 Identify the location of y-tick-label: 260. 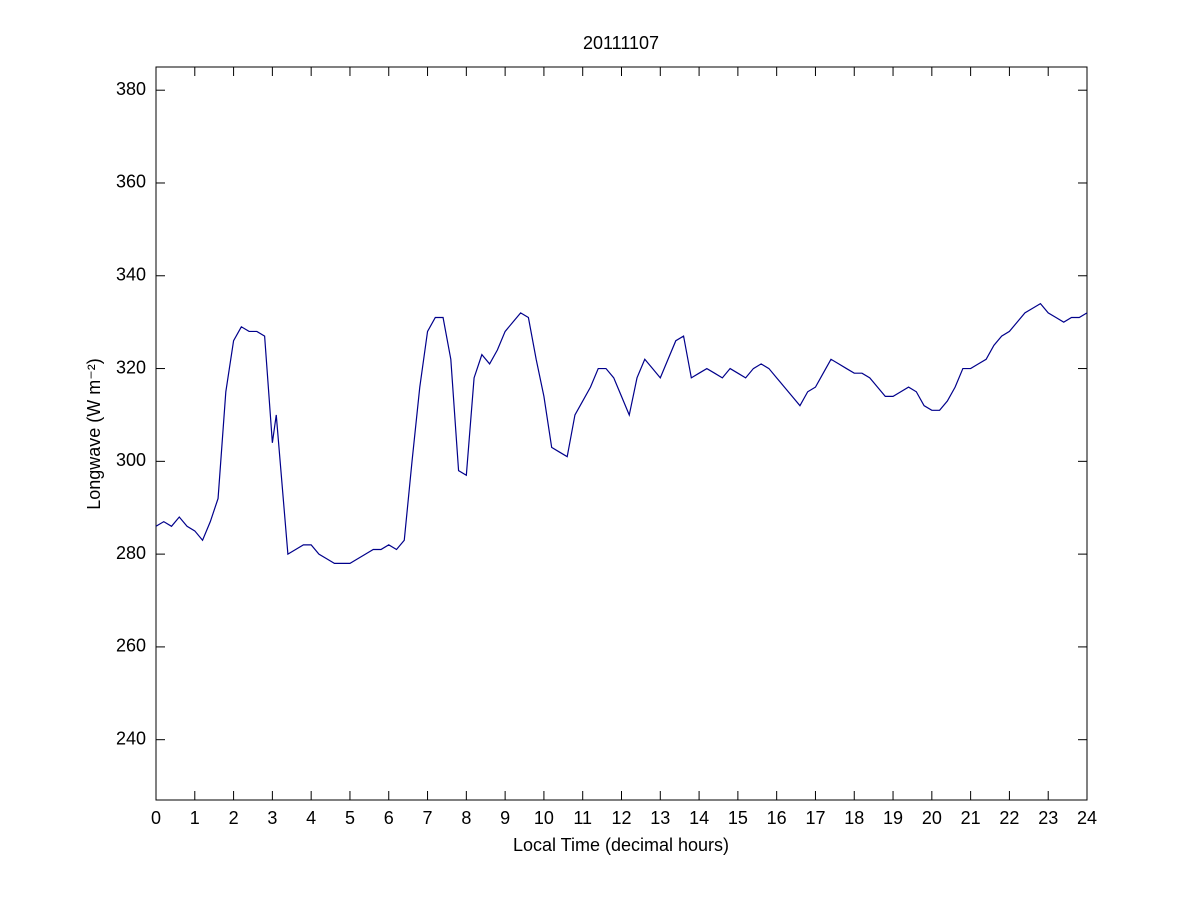
(131, 646).